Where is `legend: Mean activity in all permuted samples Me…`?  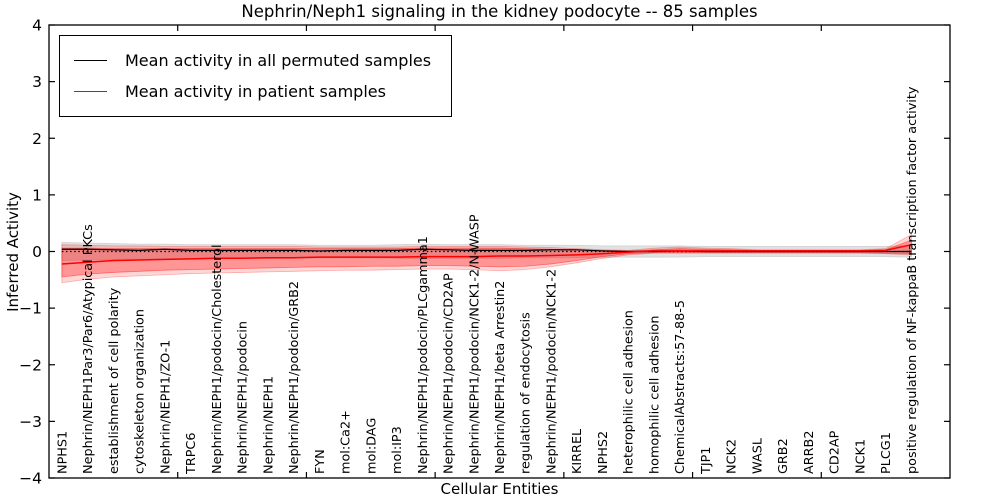
legend: Mean activity in all permuted samples Me… is located at coordinates (256, 76).